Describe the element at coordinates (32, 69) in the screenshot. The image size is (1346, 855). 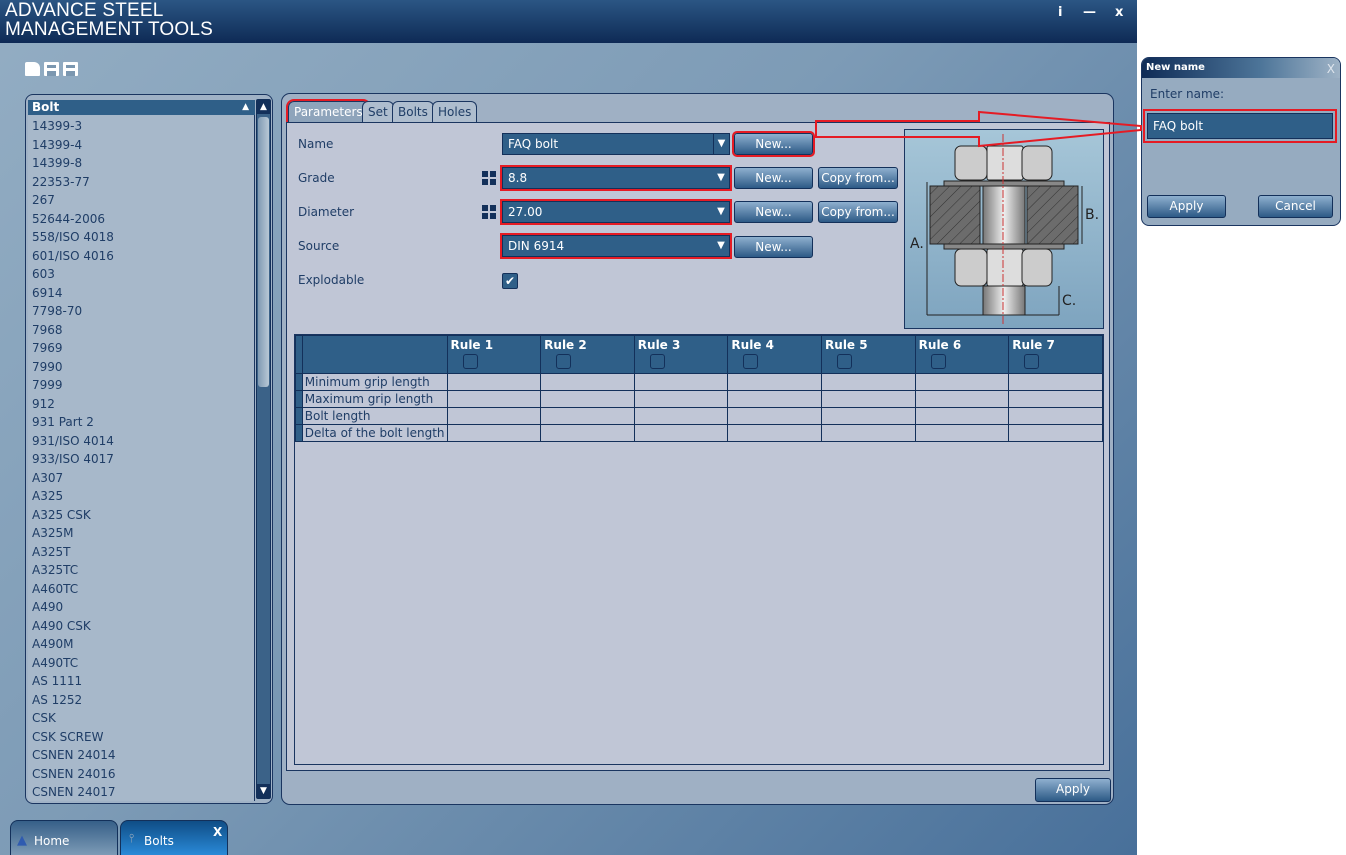
I see `open-folder-icon` at that location.